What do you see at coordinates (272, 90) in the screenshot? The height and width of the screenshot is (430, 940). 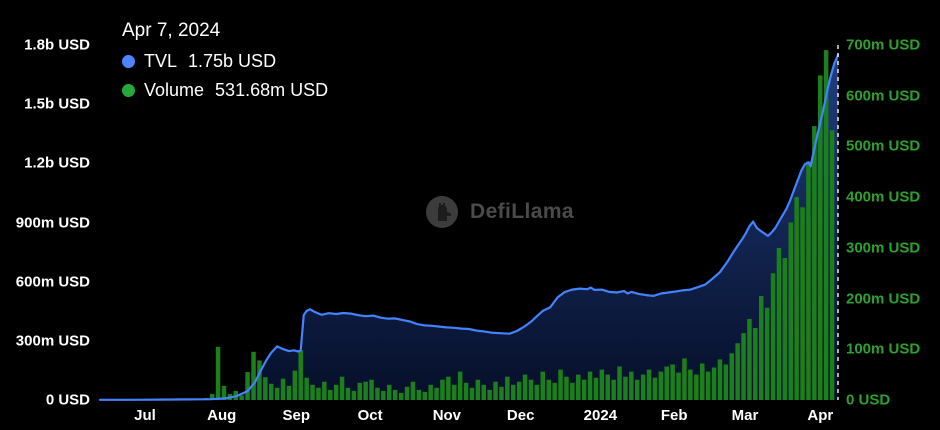 I see `volume-value: 531.68m USD` at bounding box center [272, 90].